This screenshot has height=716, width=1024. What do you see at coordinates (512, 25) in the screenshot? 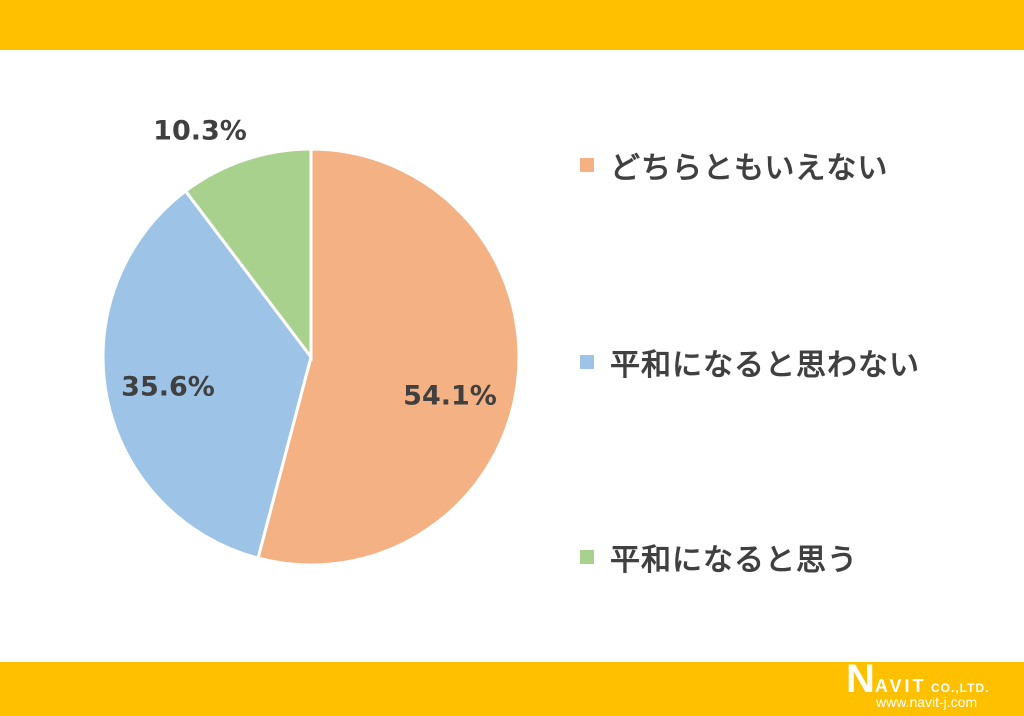
I see `top-banner` at bounding box center [512, 25].